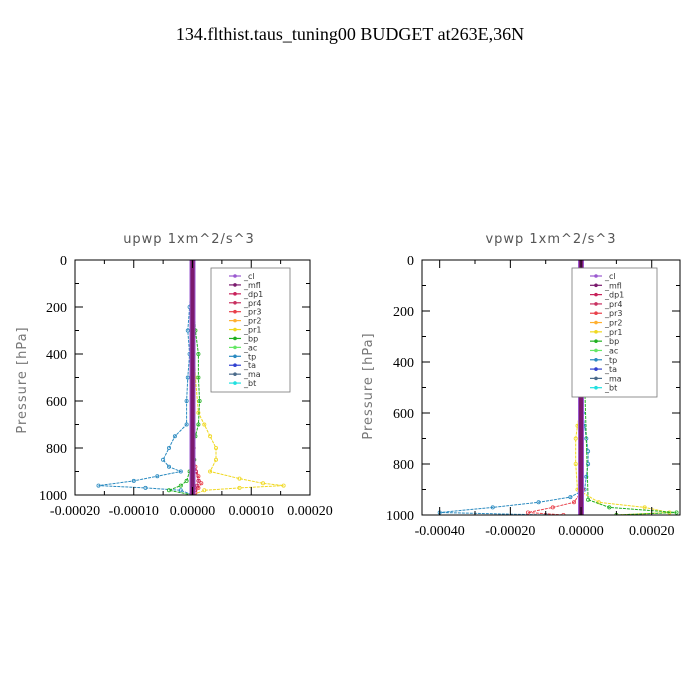 The image size is (700, 700). Describe the element at coordinates (652, 531) in the screenshot. I see `x-tick-label: 0.00020` at that location.